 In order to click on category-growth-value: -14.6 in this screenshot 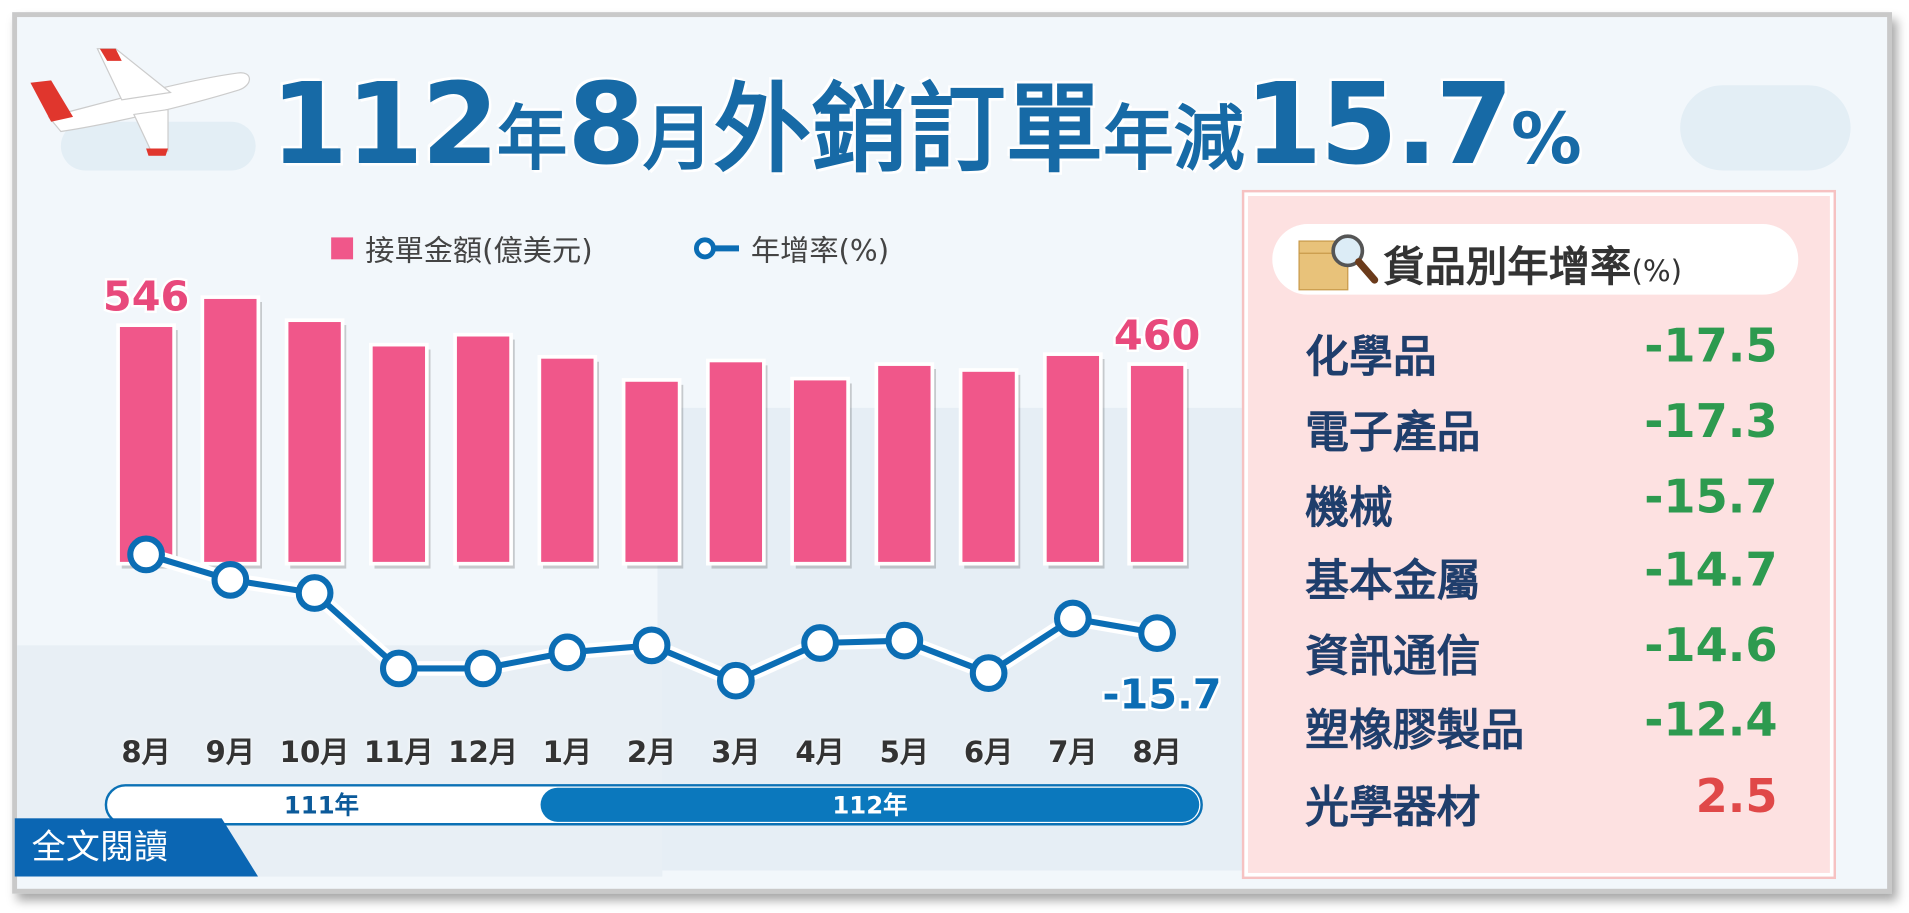, I will do `click(1711, 645)`.